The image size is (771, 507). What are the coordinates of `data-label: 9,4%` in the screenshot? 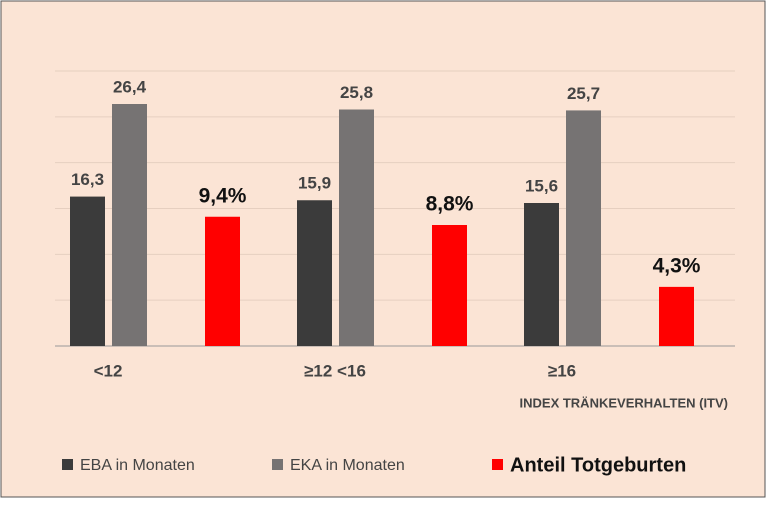 It's located at (223, 195).